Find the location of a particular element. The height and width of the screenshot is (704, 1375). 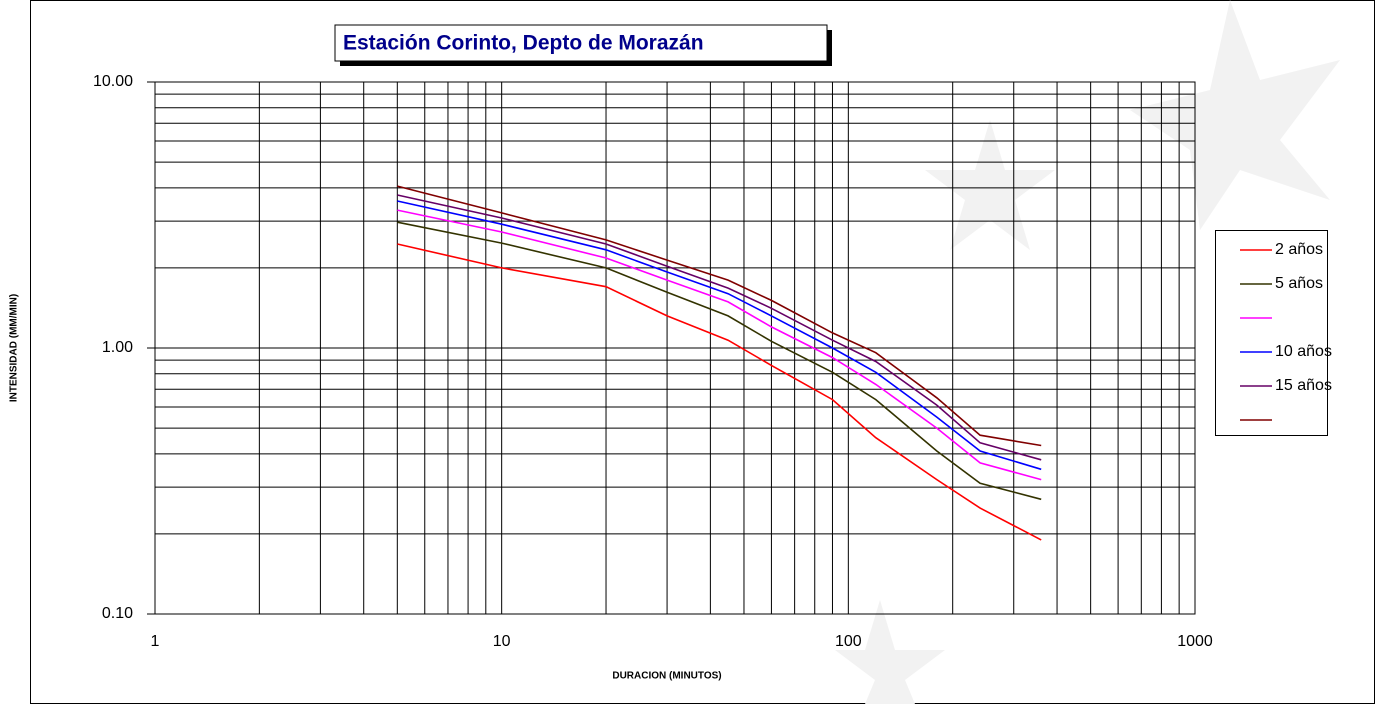

y-tick-label: 1.00 is located at coordinates (117, 347).